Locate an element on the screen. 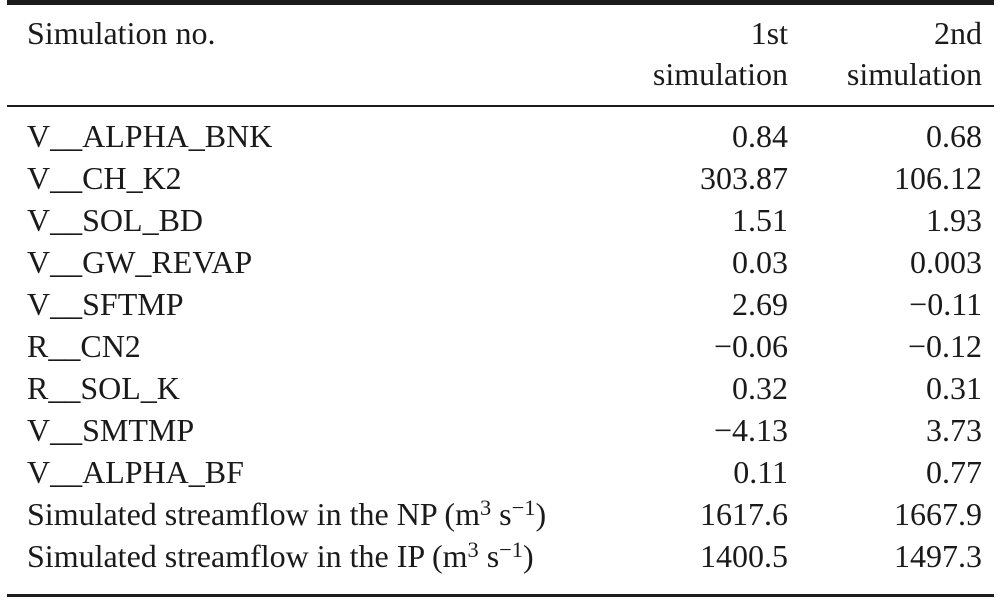  sim1-value-cell: 0.84 is located at coordinates (760, 136).